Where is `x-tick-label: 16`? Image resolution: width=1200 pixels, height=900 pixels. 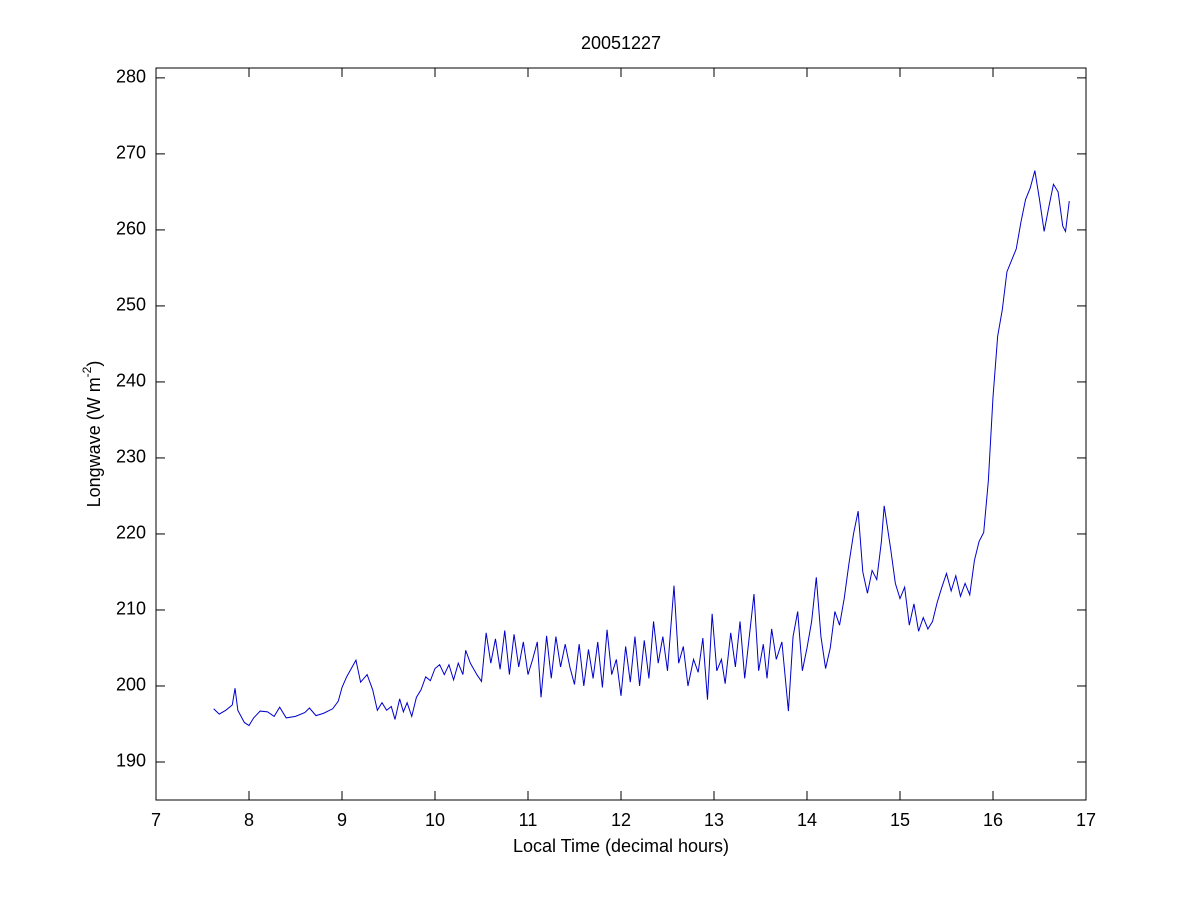 x-tick-label: 16 is located at coordinates (993, 820).